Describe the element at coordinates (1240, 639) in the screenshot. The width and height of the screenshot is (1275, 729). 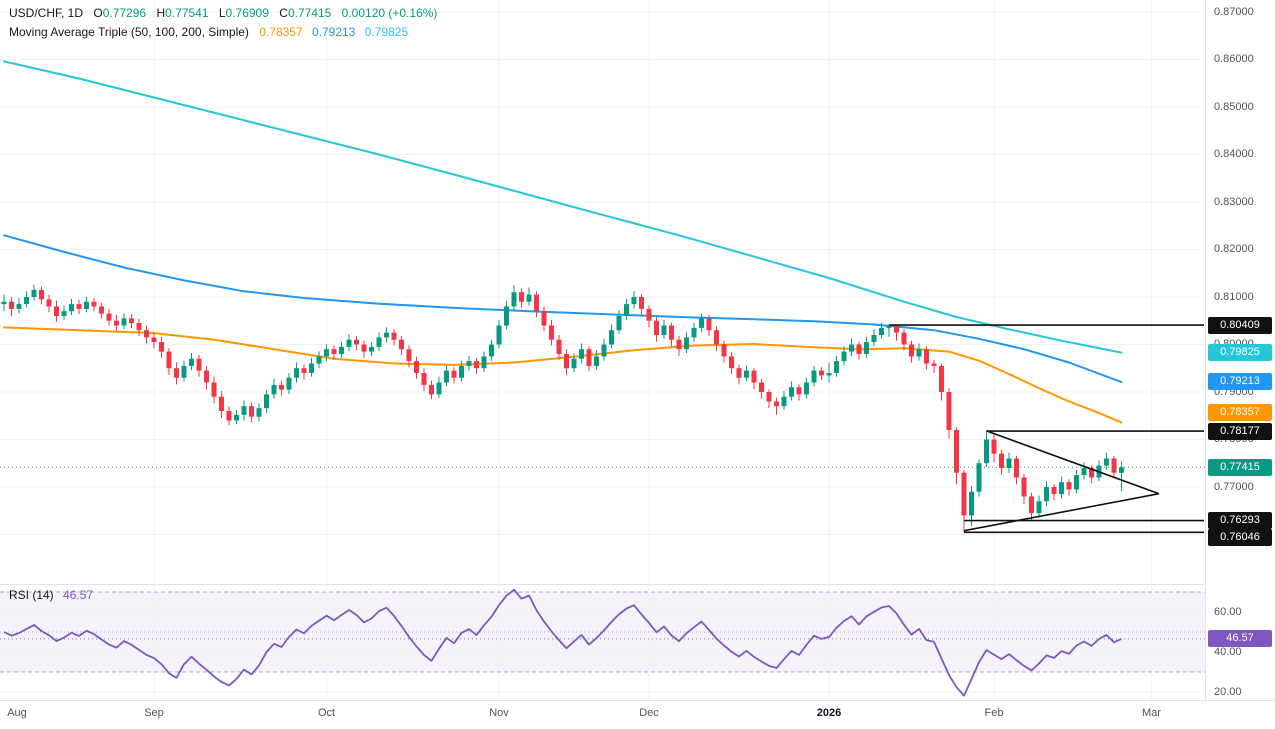
I see `rsi-value-badge: 46.57` at that location.